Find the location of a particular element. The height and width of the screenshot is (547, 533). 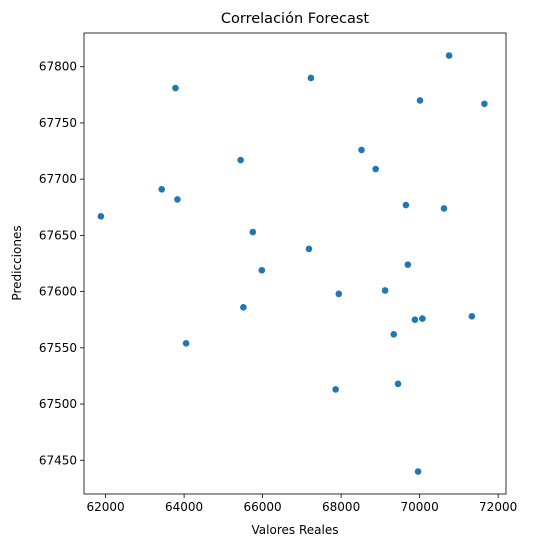

chart-title: Correlación Forecast is located at coordinates (295, 19).